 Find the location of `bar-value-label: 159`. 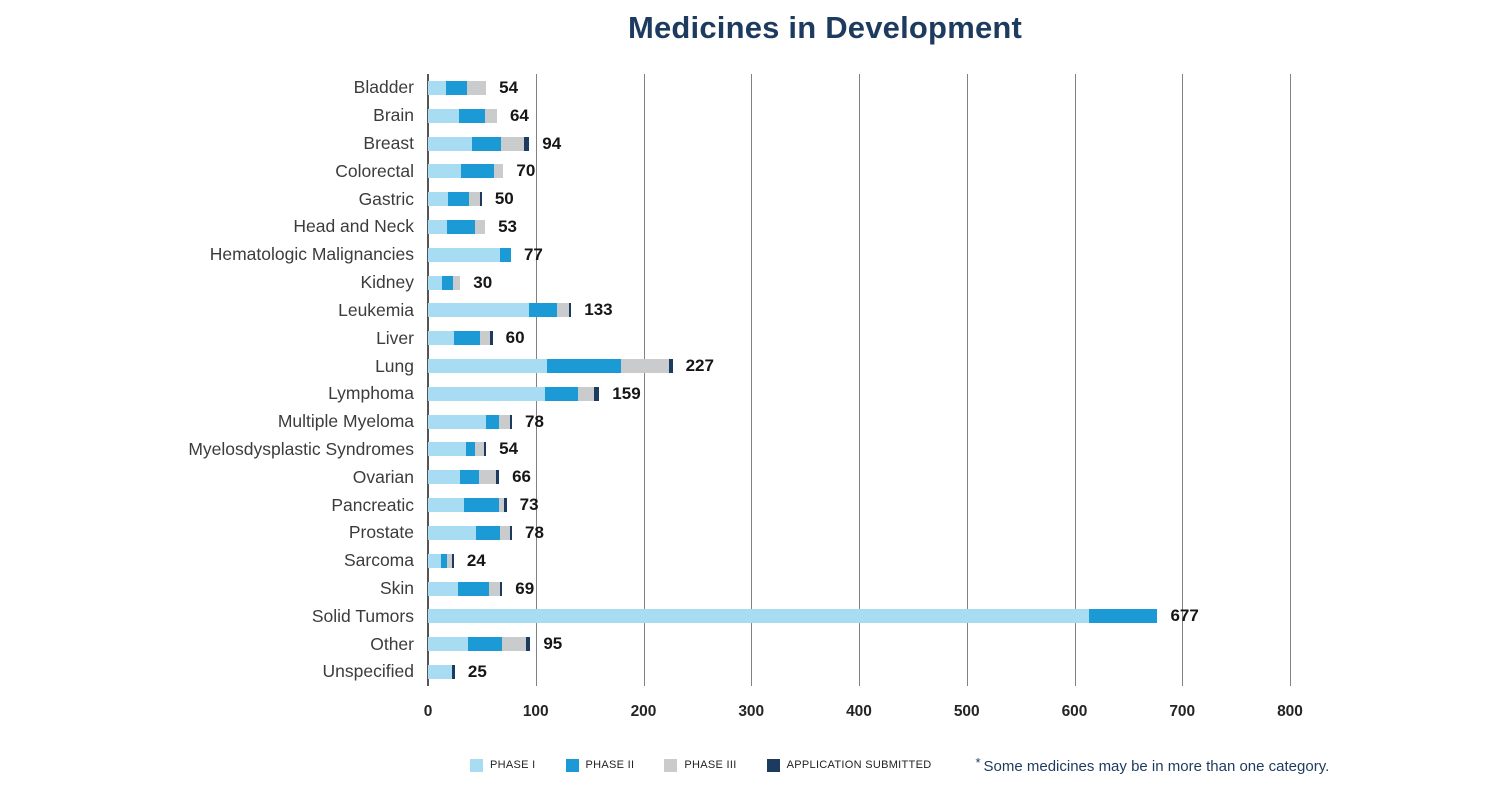

bar-value-label: 159 is located at coordinates (626, 393).